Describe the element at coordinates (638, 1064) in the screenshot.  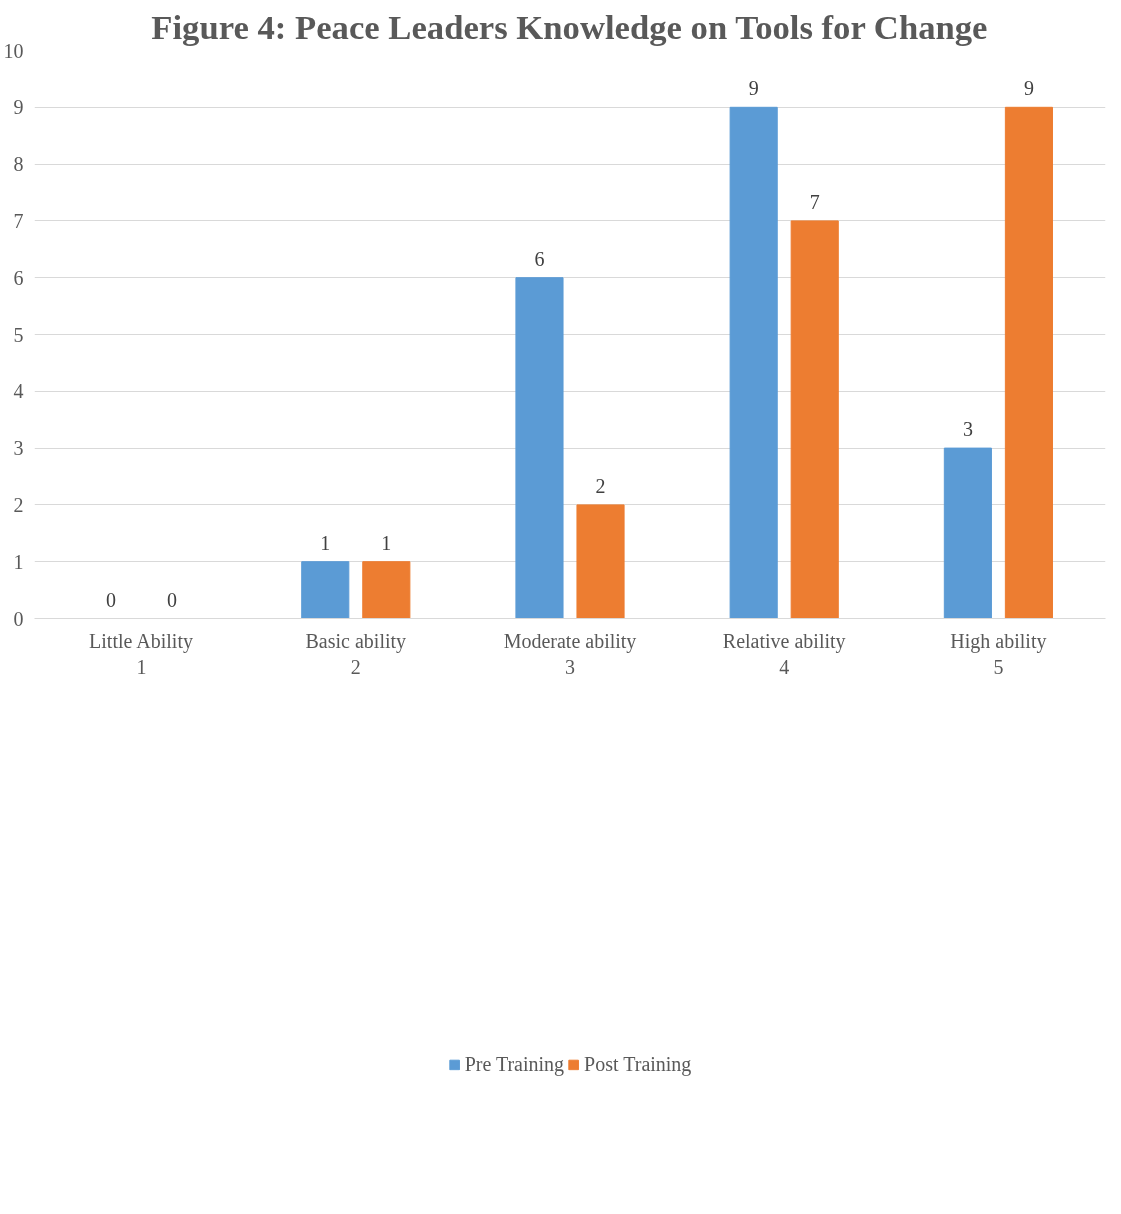
I see `legend-label: Post Training` at that location.